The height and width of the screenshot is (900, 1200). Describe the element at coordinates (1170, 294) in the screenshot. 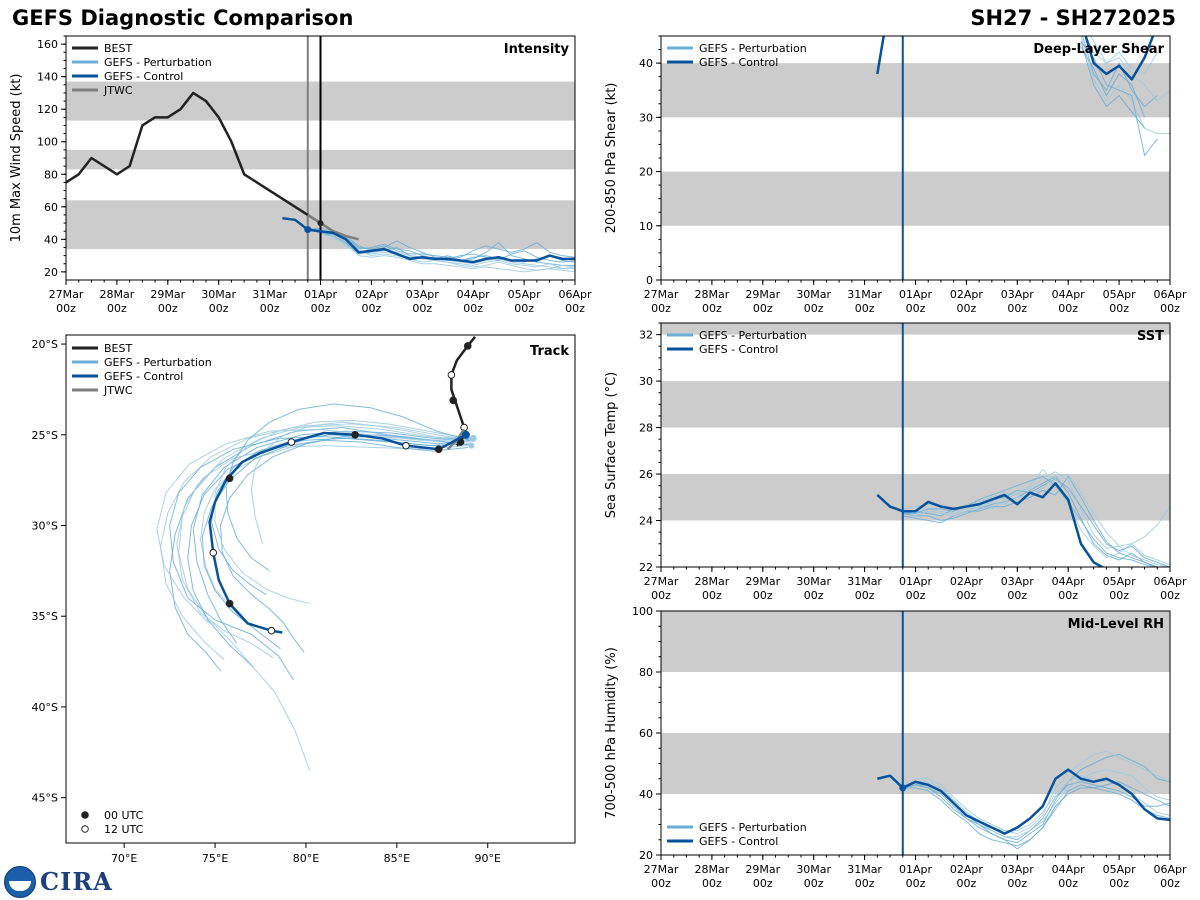

I see `x-tick-label: 06Apr` at that location.